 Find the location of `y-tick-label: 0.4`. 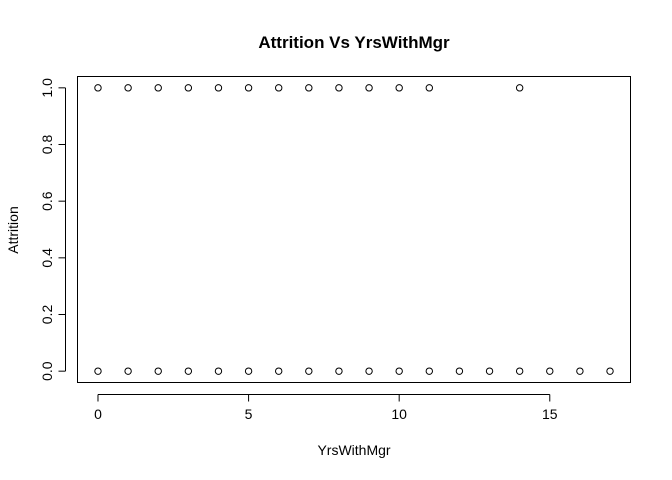

y-tick-label: 0.4 is located at coordinates (47, 258).